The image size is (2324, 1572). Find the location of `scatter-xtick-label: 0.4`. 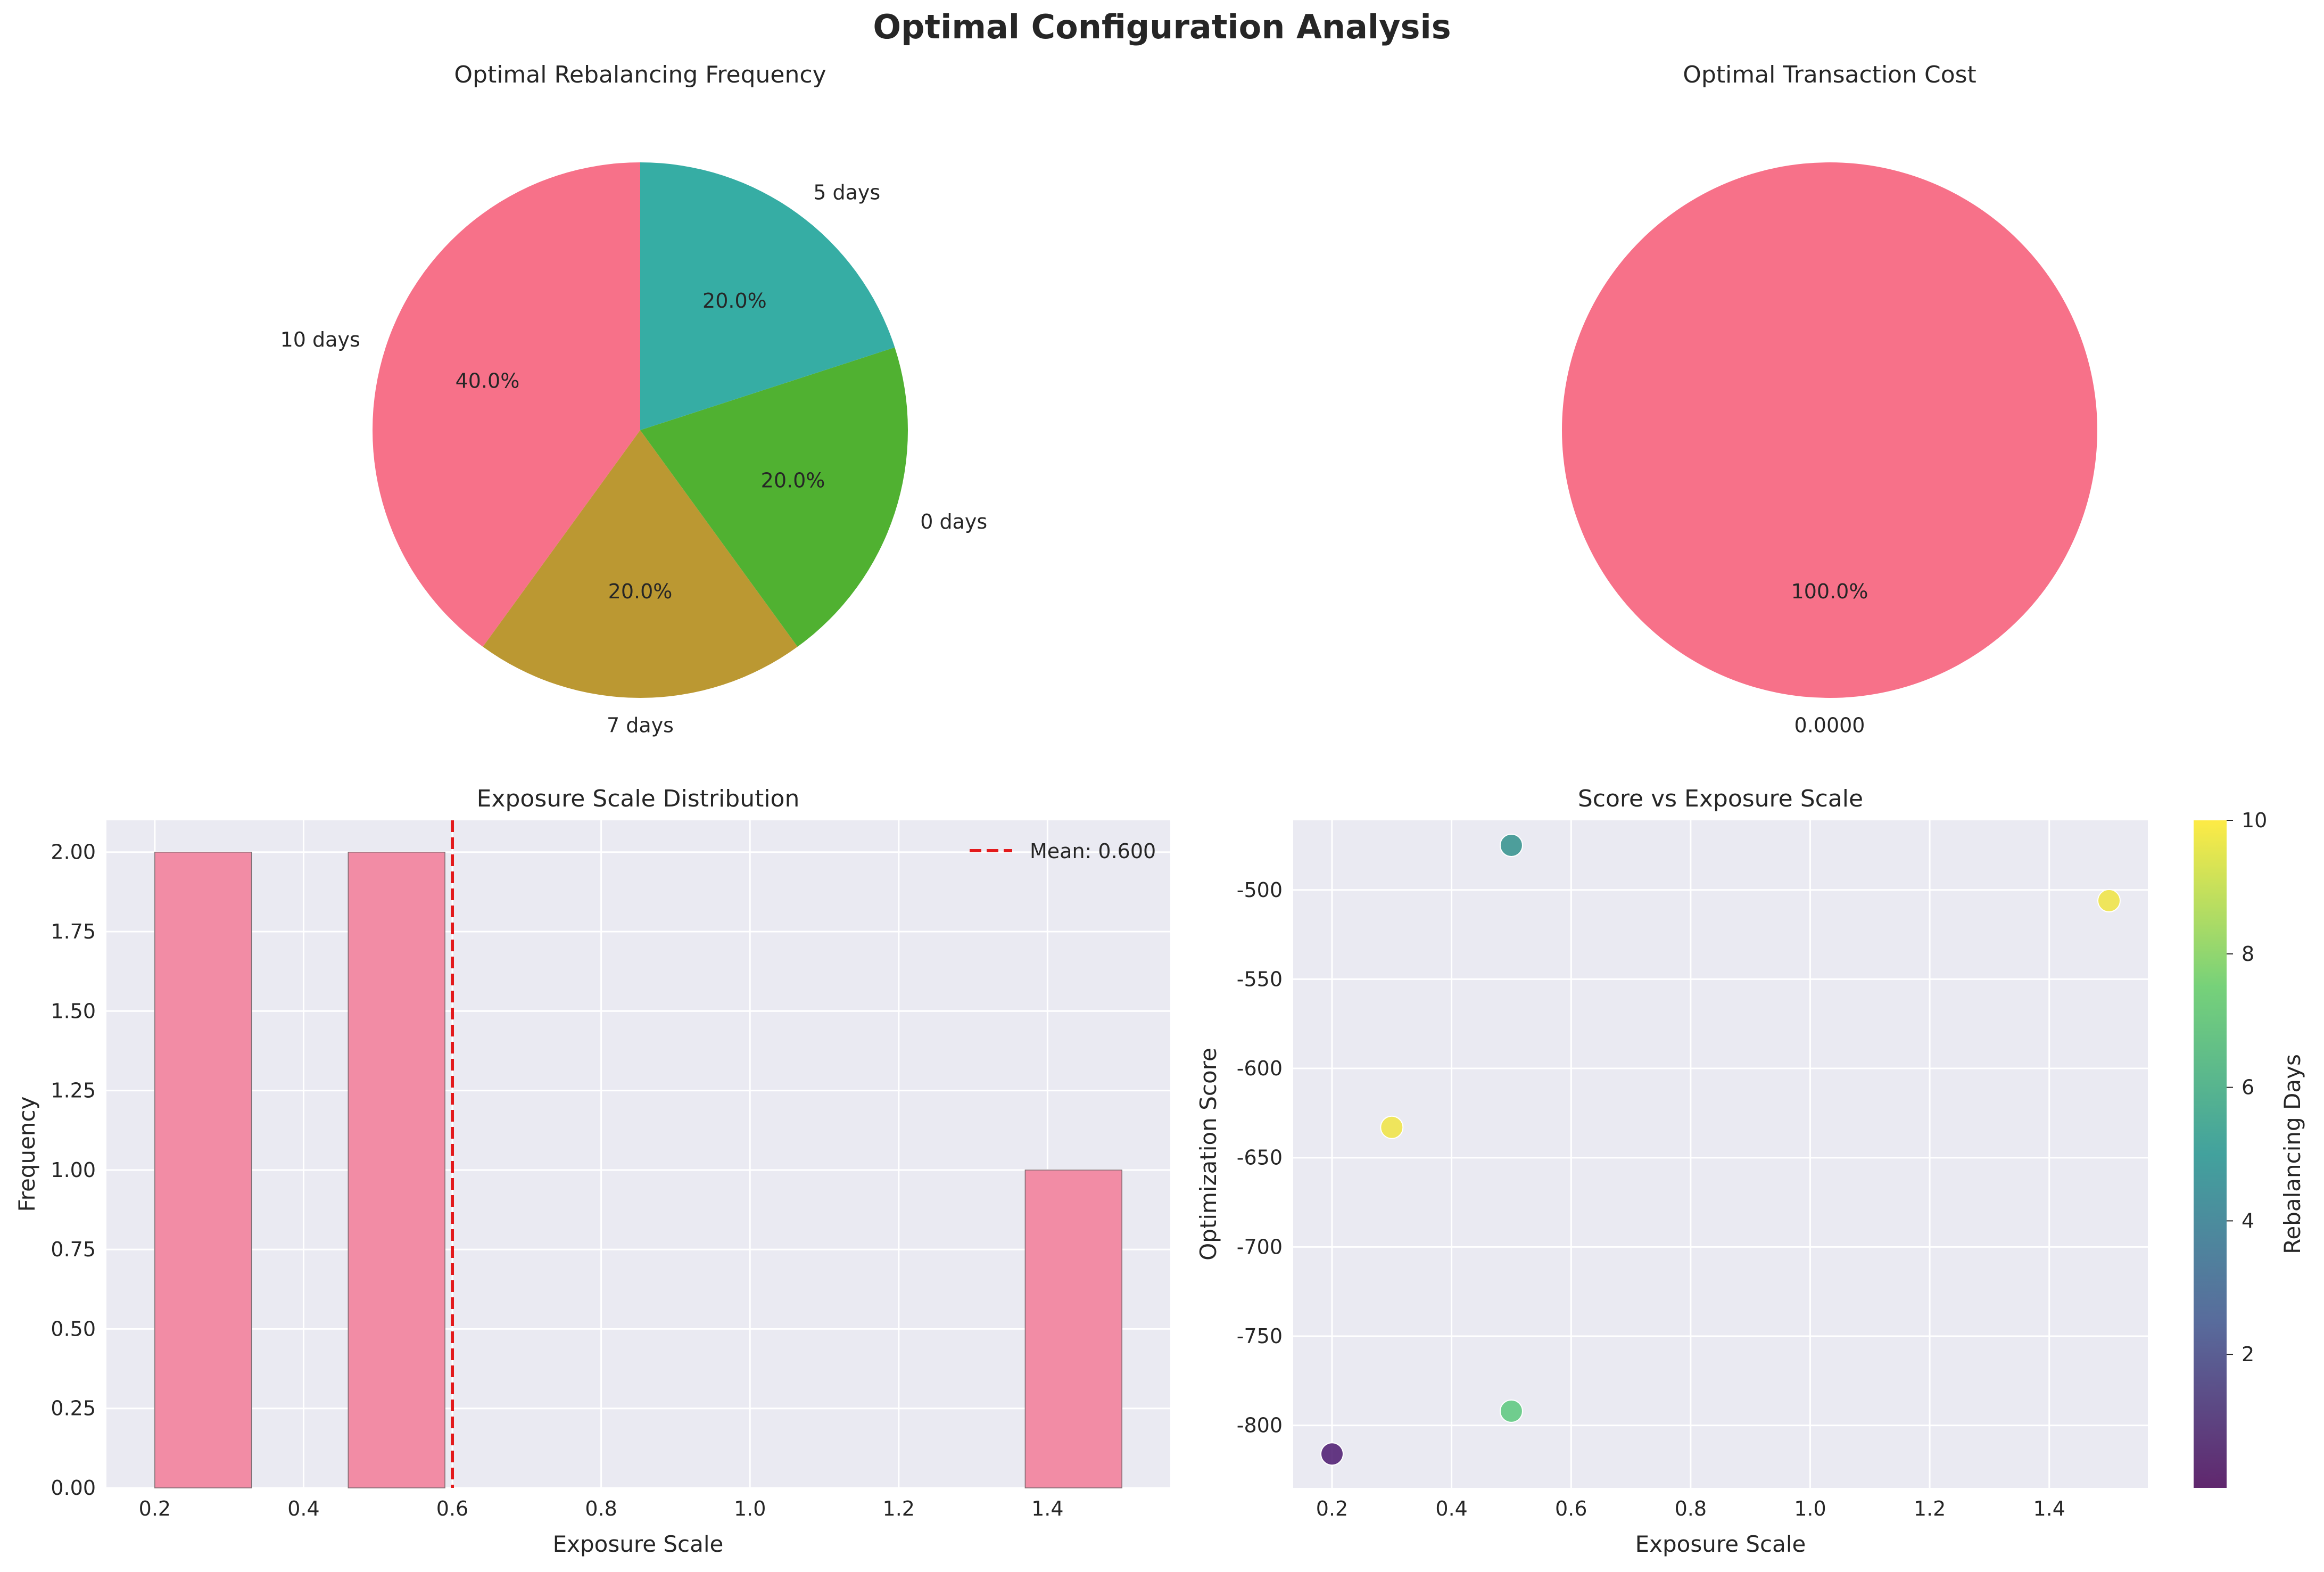

scatter-xtick-label: 0.4 is located at coordinates (1451, 1508).